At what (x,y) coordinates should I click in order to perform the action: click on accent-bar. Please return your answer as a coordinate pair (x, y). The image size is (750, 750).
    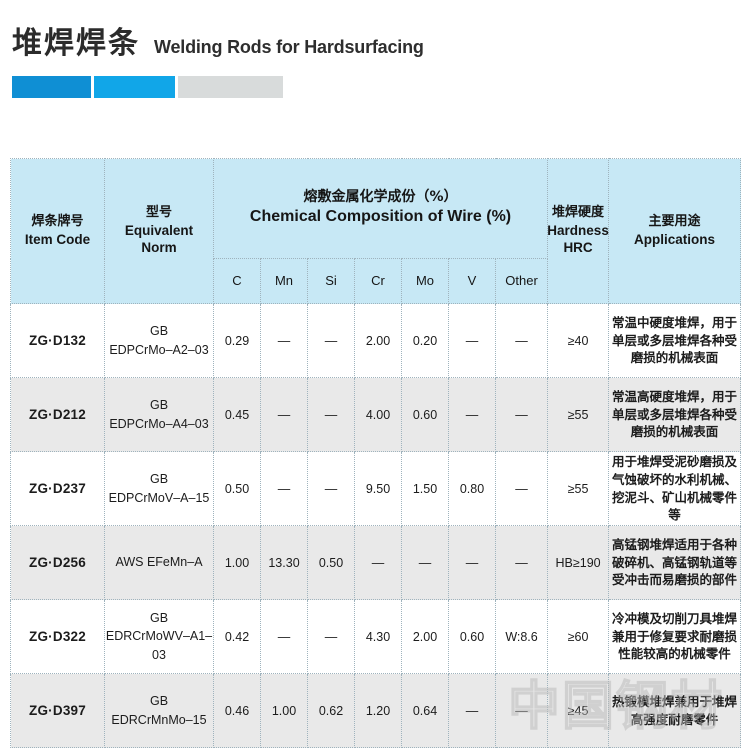
    Looking at the image, I should click on (147, 87).